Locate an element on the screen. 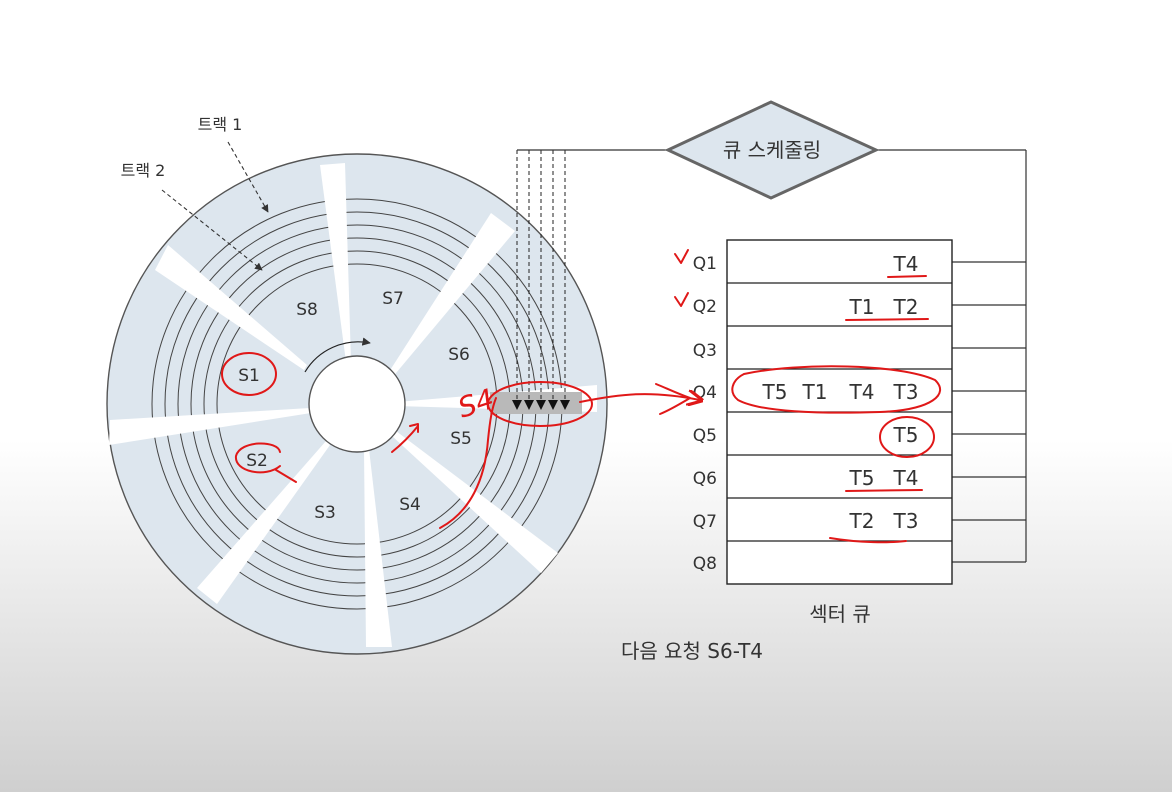 Image resolution: width=1172 pixels, height=796 pixels. disk-hub is located at coordinates (357, 404).